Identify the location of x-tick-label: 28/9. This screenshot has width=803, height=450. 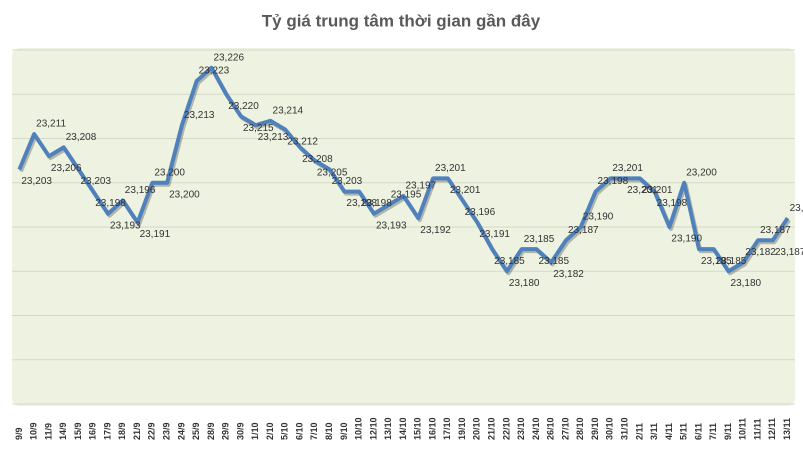
(211, 431).